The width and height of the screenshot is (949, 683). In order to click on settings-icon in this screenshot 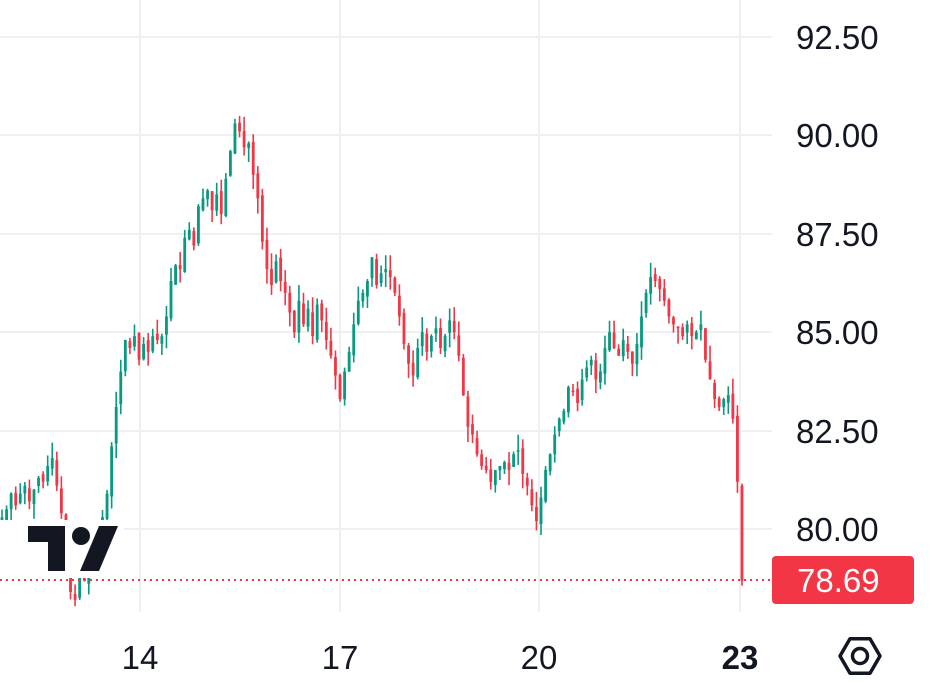, I will do `click(860, 656)`.